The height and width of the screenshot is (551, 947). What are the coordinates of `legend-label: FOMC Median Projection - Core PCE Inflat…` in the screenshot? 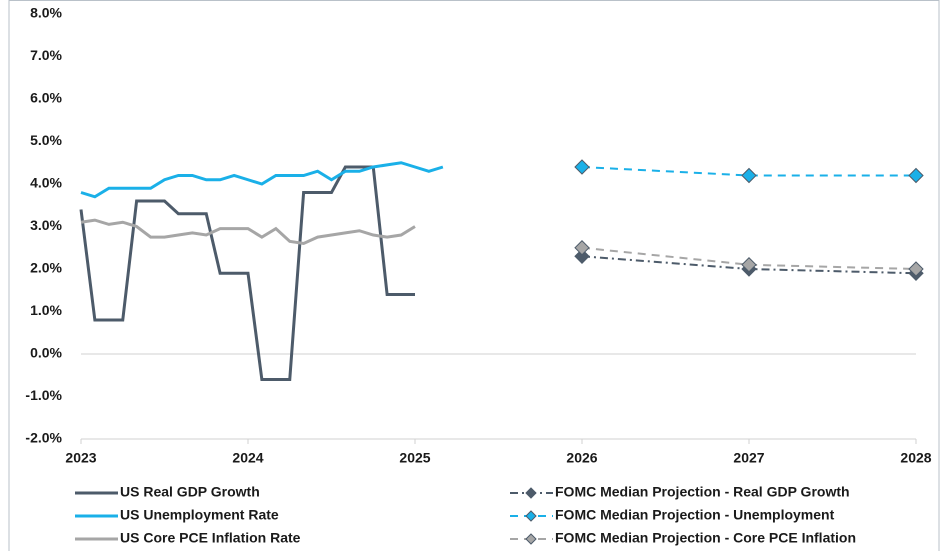 It's located at (705, 538).